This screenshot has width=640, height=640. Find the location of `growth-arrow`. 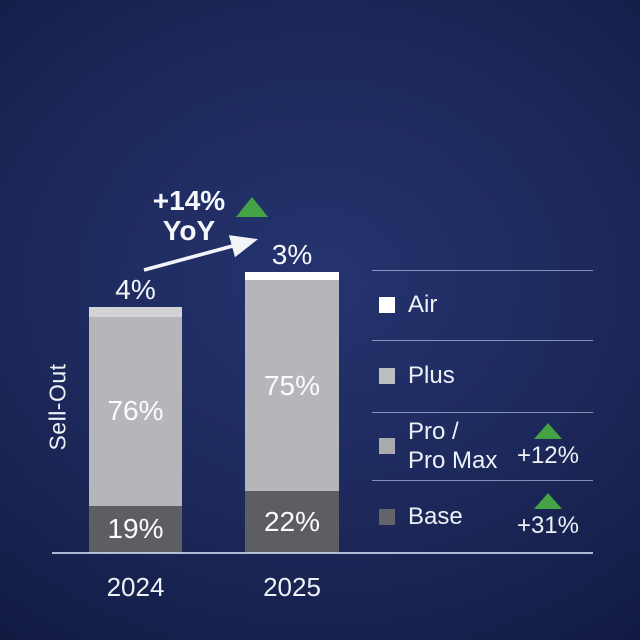

growth-arrow is located at coordinates (200, 253).